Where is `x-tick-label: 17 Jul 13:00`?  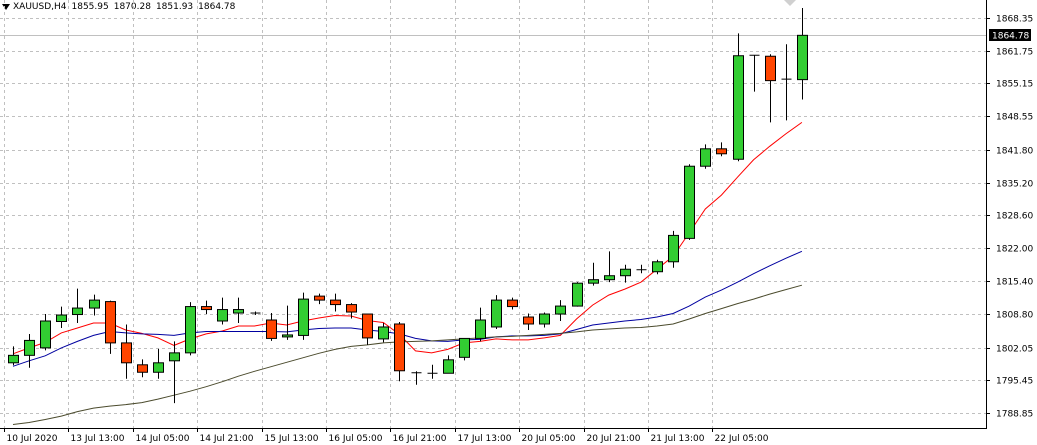 x-tick-label: 17 Jul 13:00 is located at coordinates (485, 439).